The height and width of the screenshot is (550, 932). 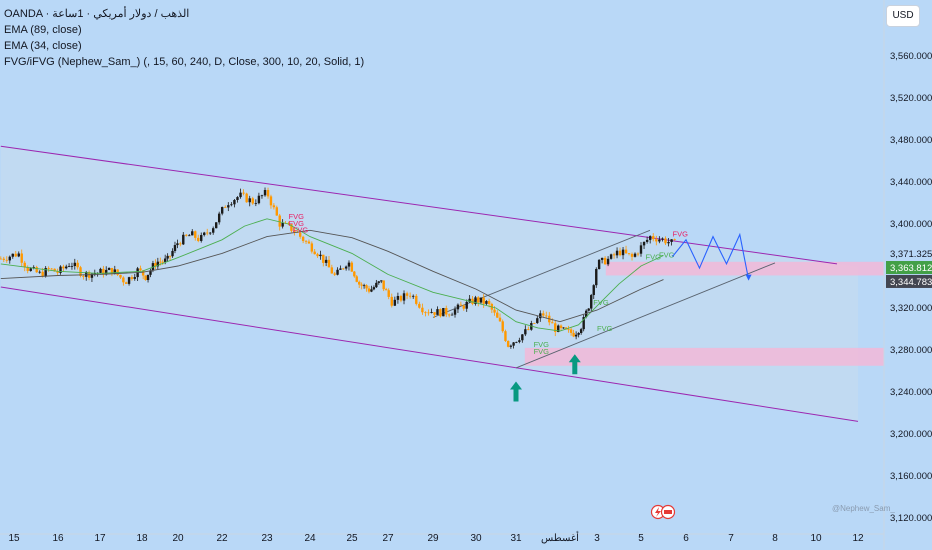 I want to click on projection-path, so click(x=711, y=256).